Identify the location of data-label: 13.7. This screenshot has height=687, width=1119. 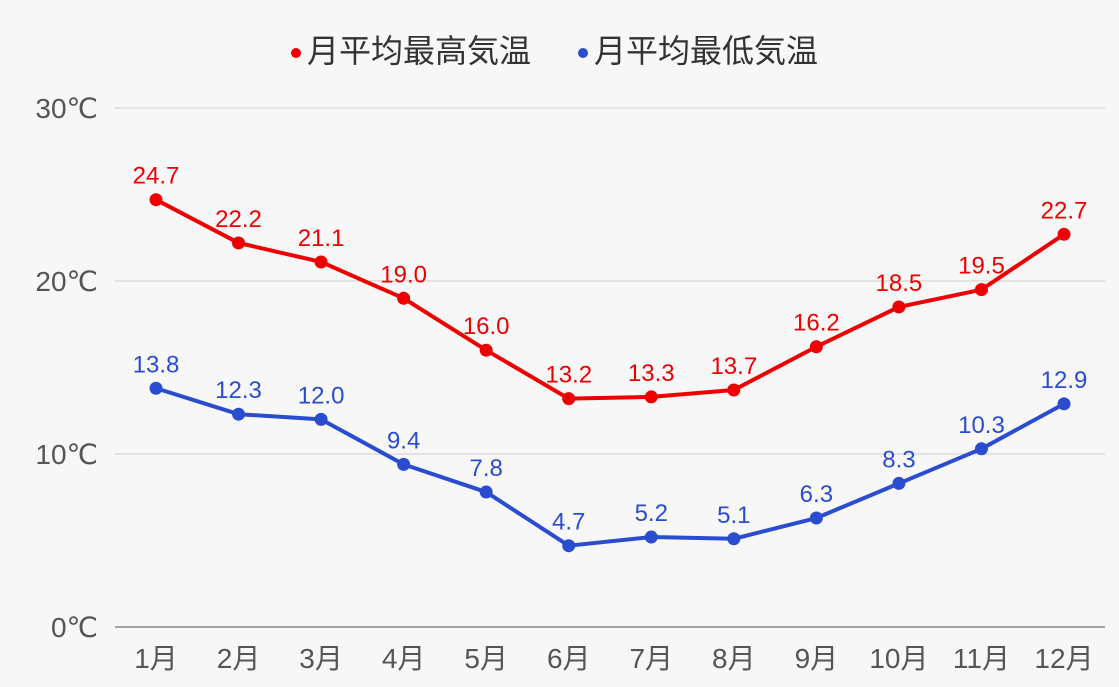
(733, 366).